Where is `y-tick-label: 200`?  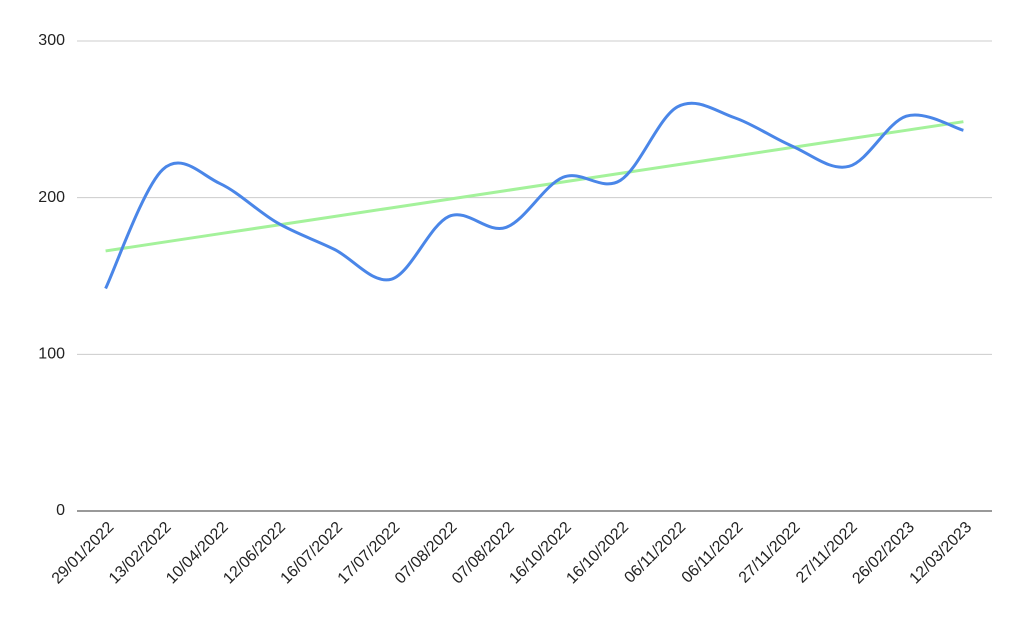 y-tick-label: 200 is located at coordinates (51, 197).